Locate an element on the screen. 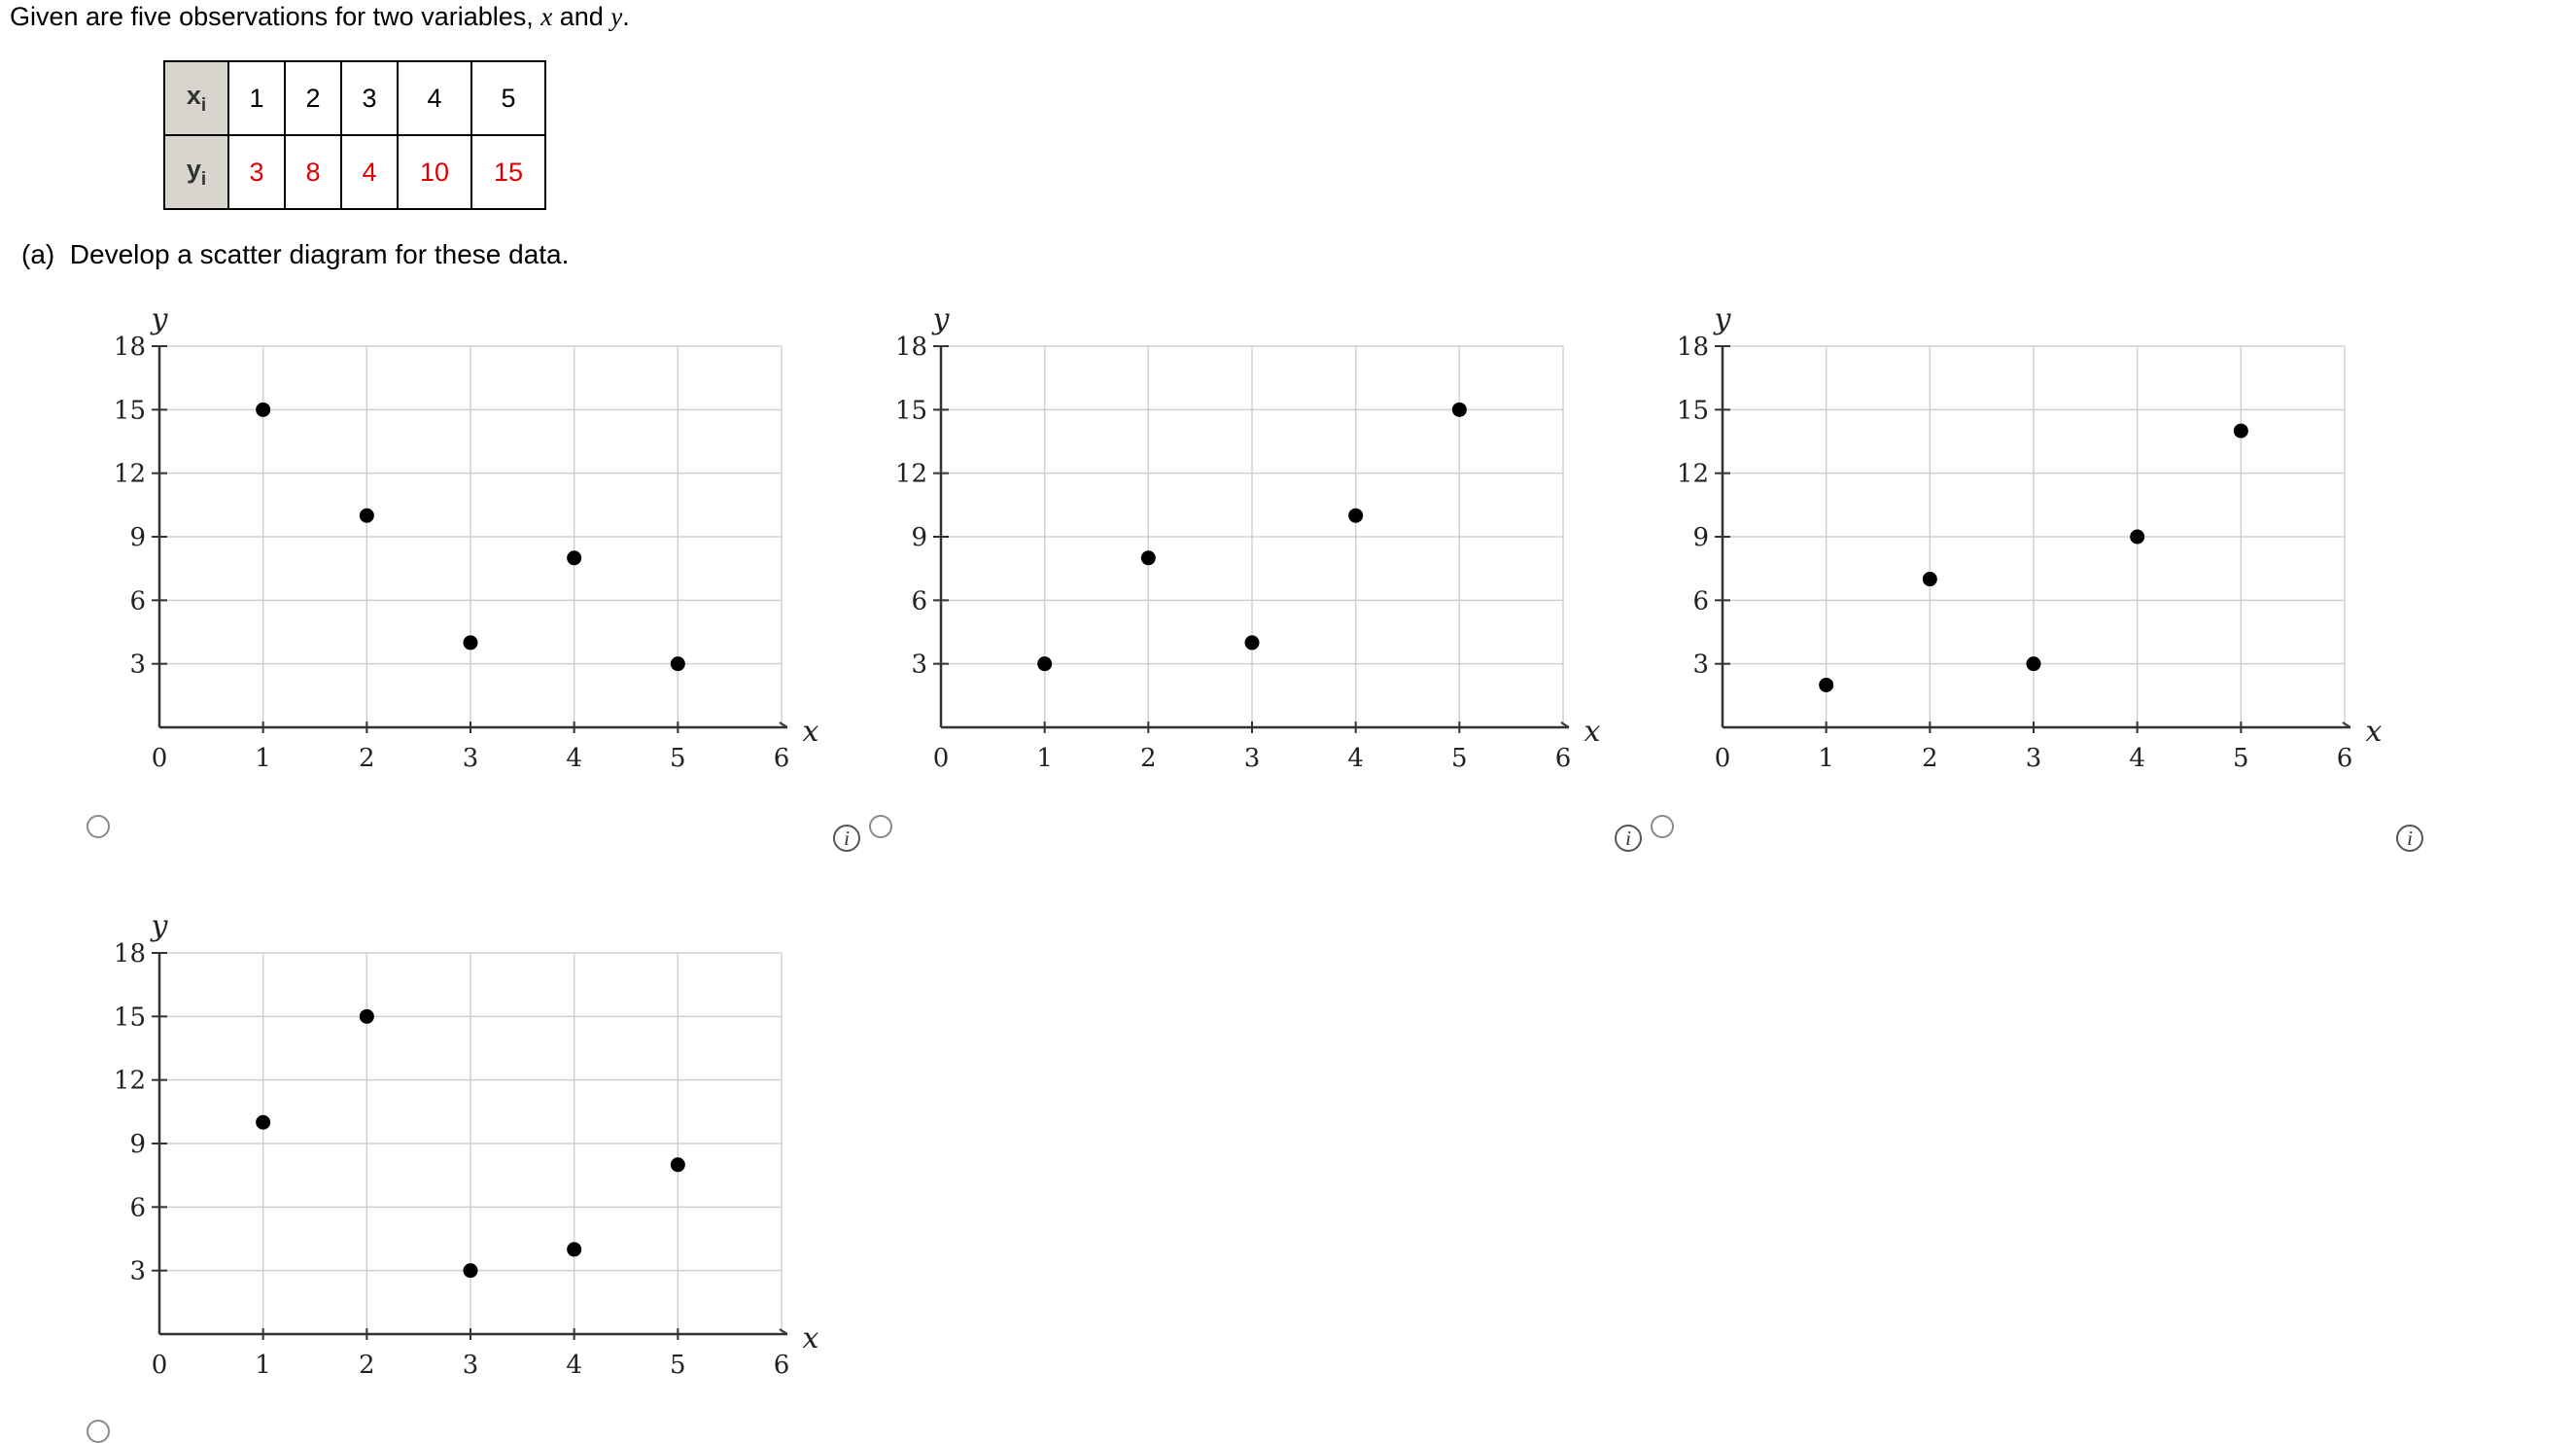  intro-var-x: x is located at coordinates (546, 16).